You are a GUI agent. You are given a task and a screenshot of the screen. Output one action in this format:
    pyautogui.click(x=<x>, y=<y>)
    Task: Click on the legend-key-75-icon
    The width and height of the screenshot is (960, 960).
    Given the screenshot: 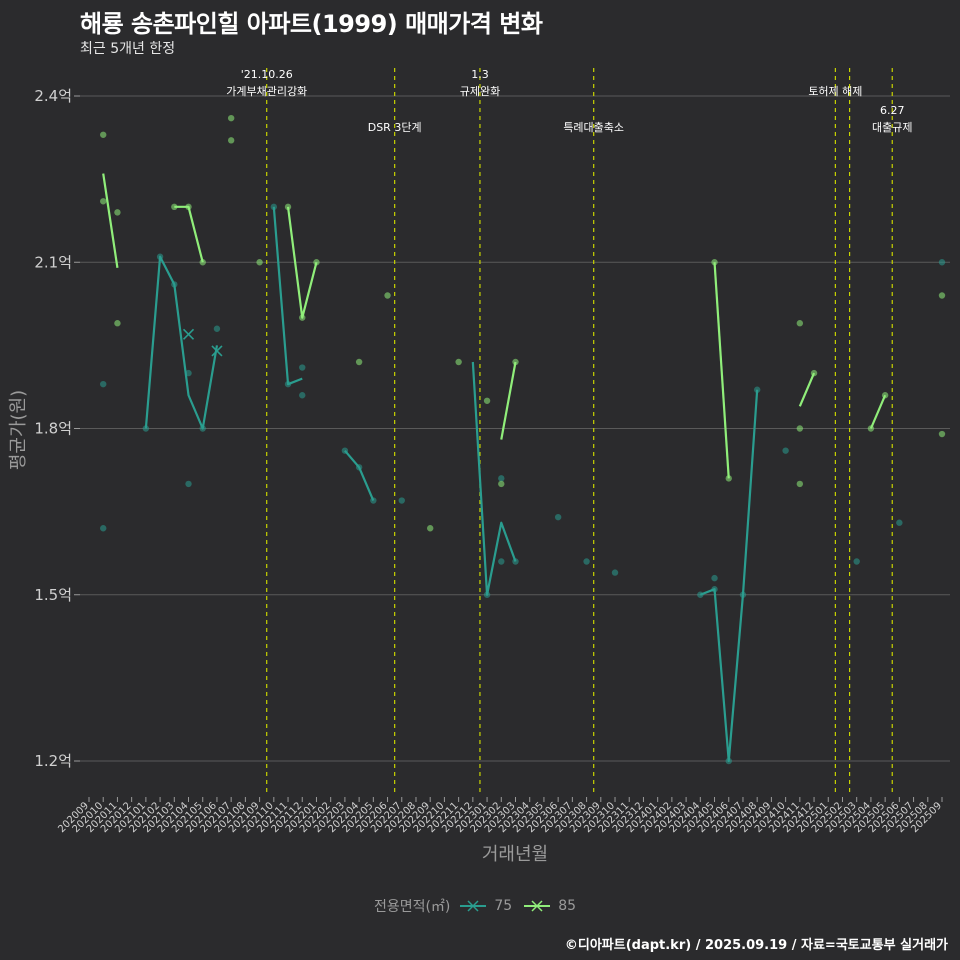 What is the action you would take?
    pyautogui.click(x=473, y=906)
    